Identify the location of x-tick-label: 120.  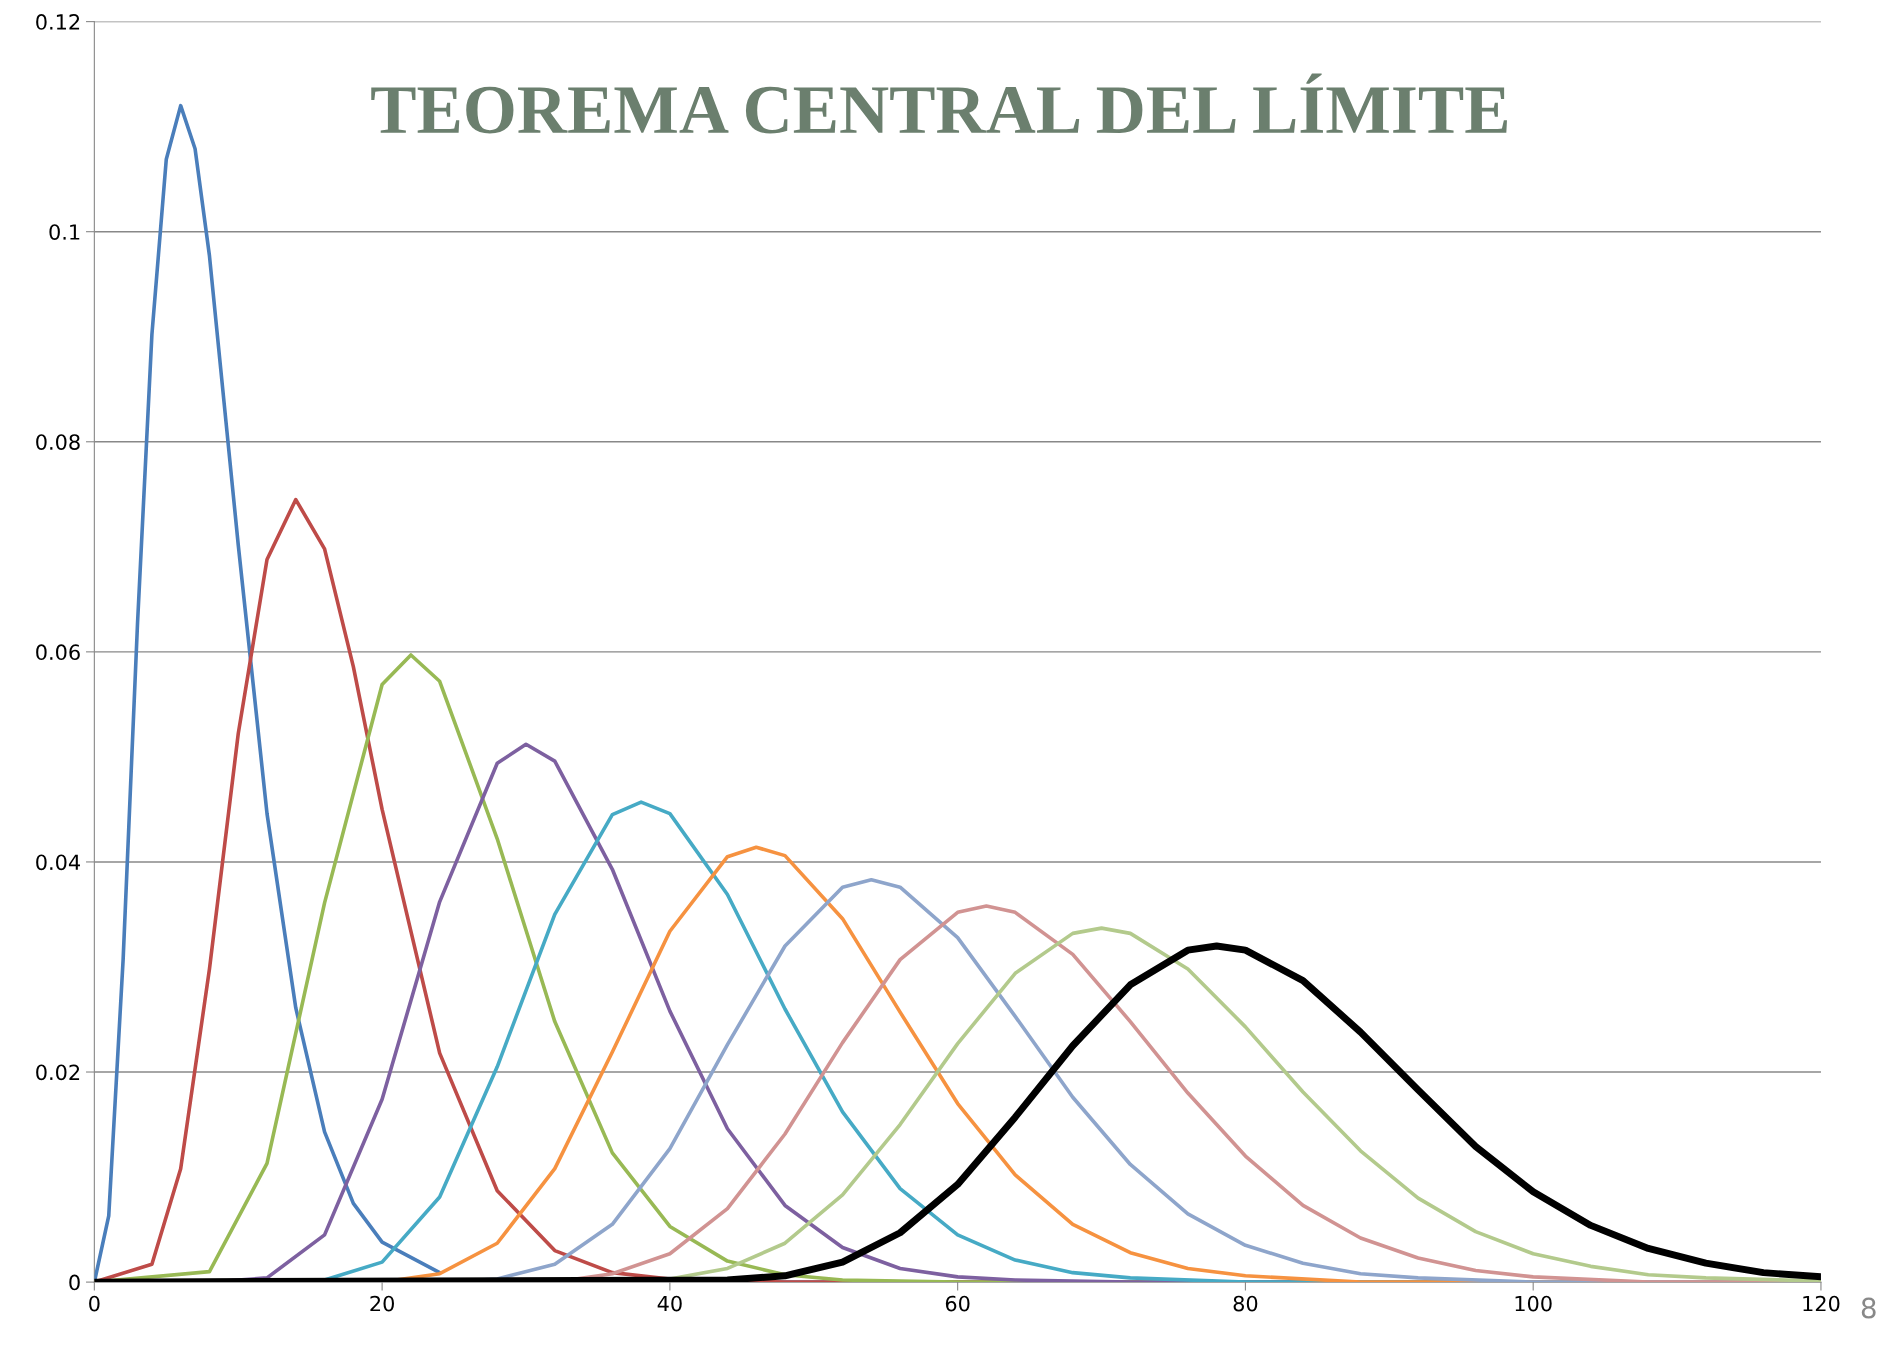
(1821, 1303).